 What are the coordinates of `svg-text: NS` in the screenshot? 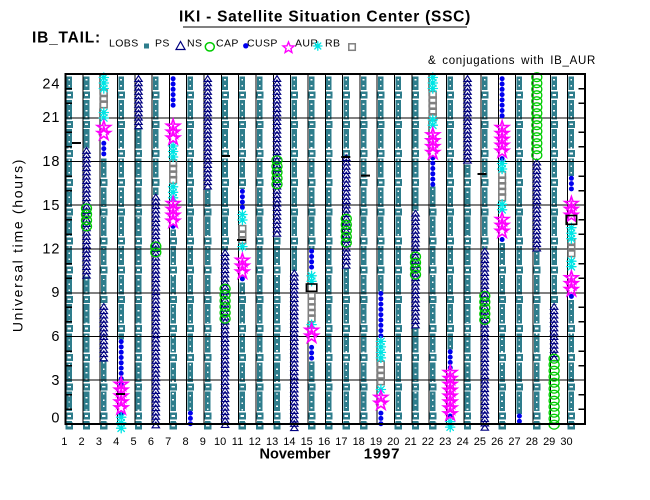 It's located at (194, 44).